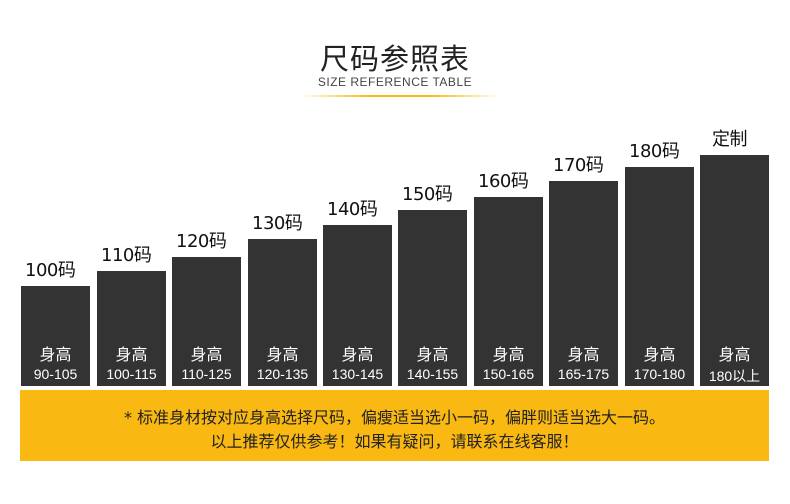 This screenshot has height=504, width=790. I want to click on size-label: 160码, so click(503, 181).